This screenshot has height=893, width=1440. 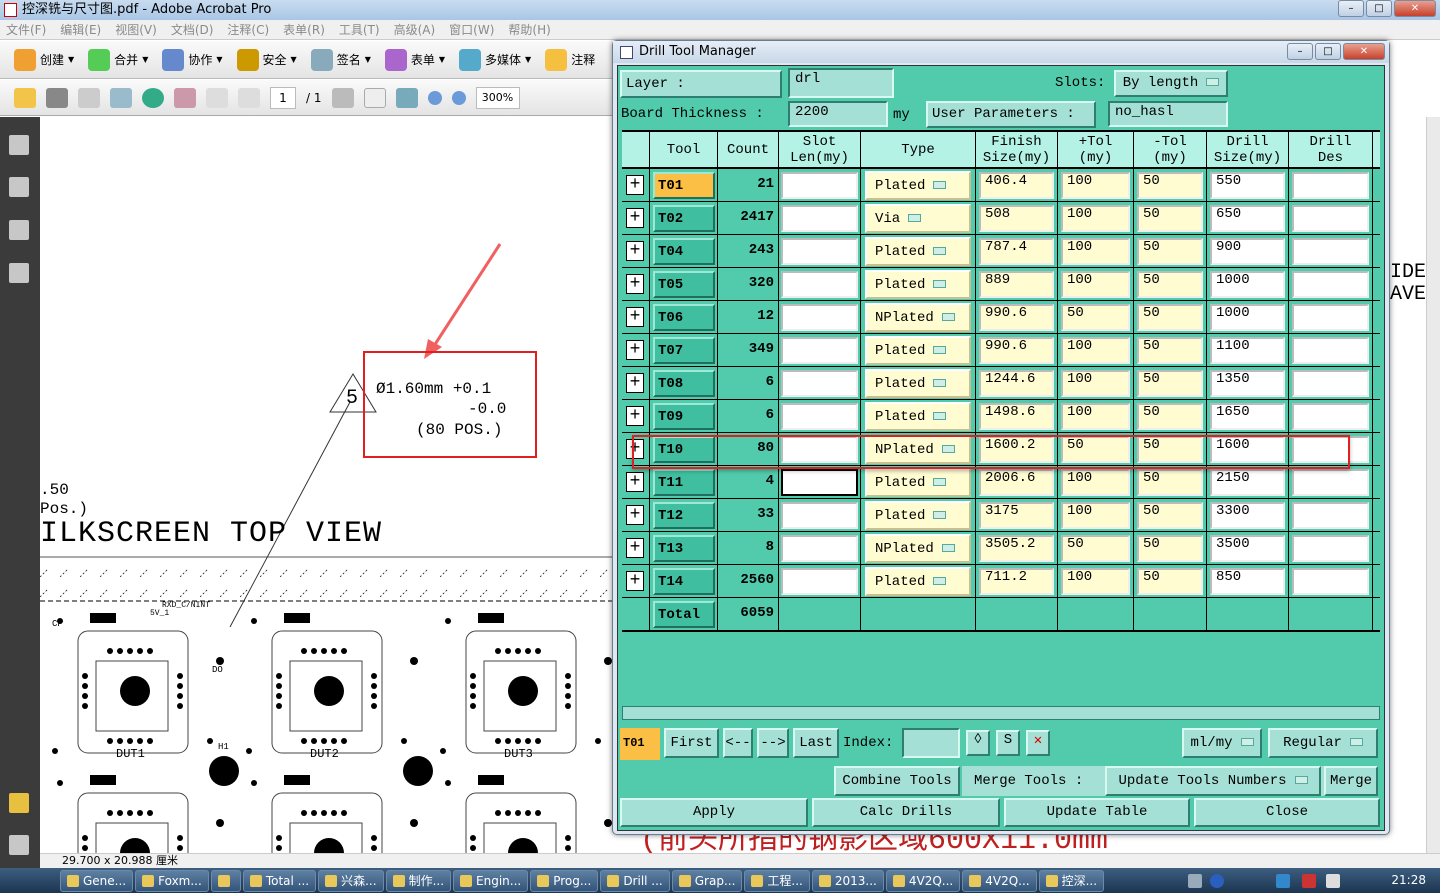 What do you see at coordinates (283, 97) in the screenshot?
I see `page-number-input: 1` at bounding box center [283, 97].